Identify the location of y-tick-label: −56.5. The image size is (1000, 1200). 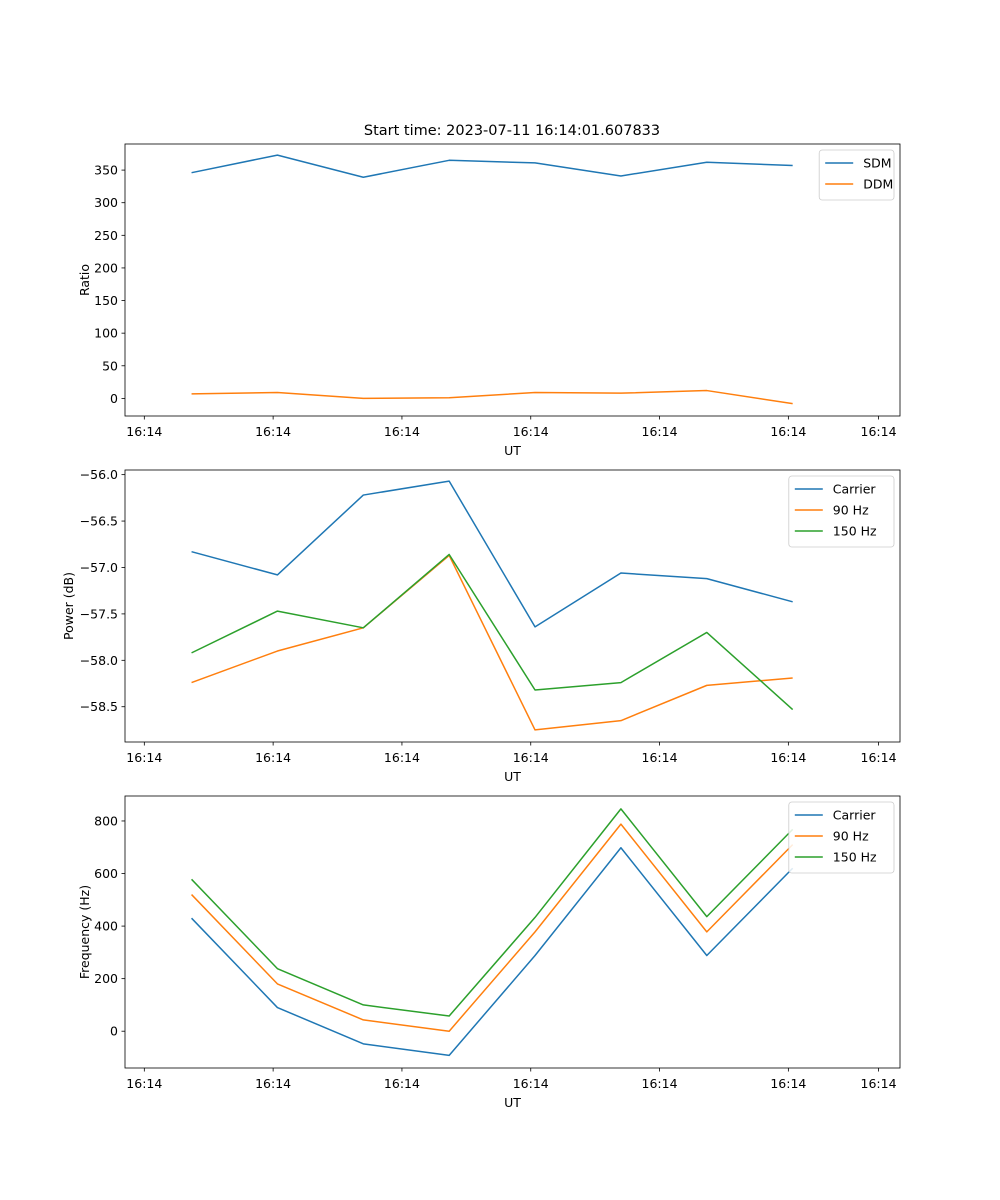
(99, 521).